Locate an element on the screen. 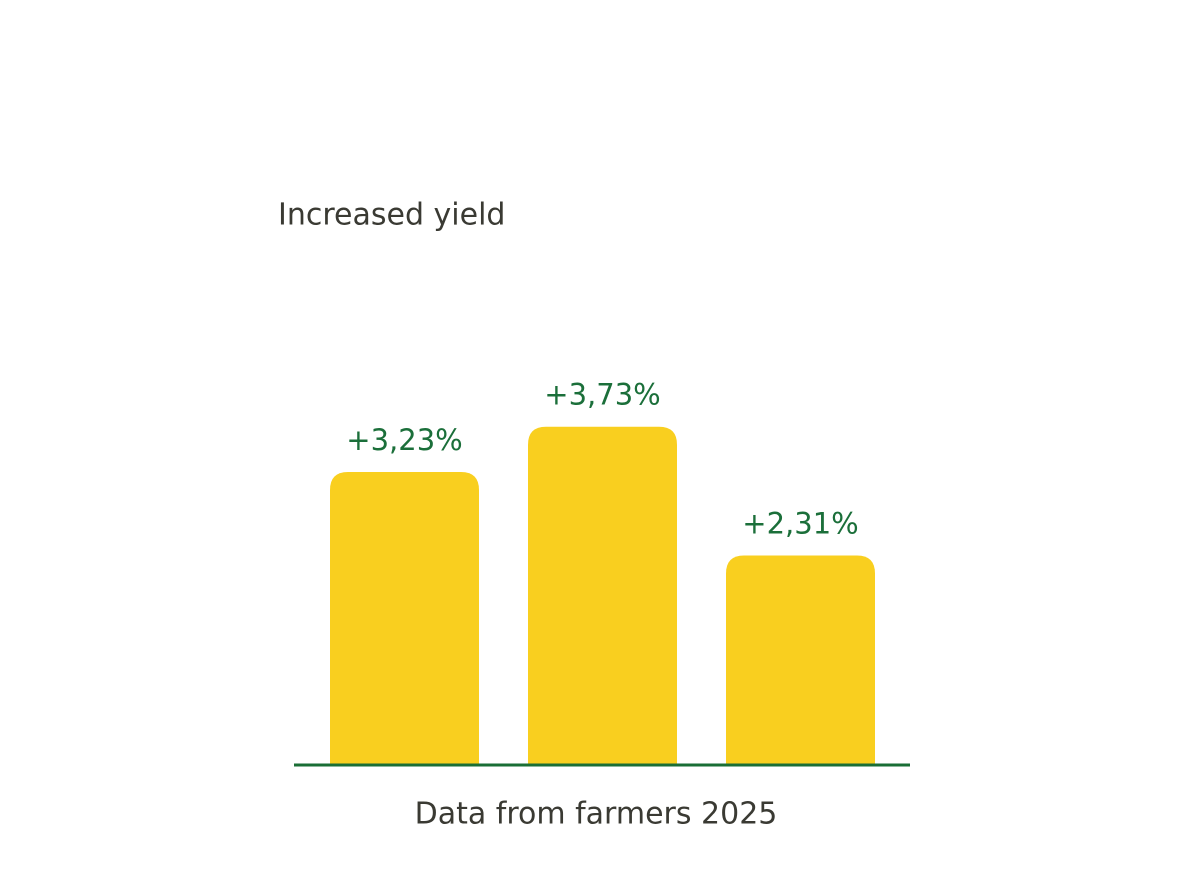 This screenshot has width=1187, height=891. chart-title: Increased yield is located at coordinates (391, 215).